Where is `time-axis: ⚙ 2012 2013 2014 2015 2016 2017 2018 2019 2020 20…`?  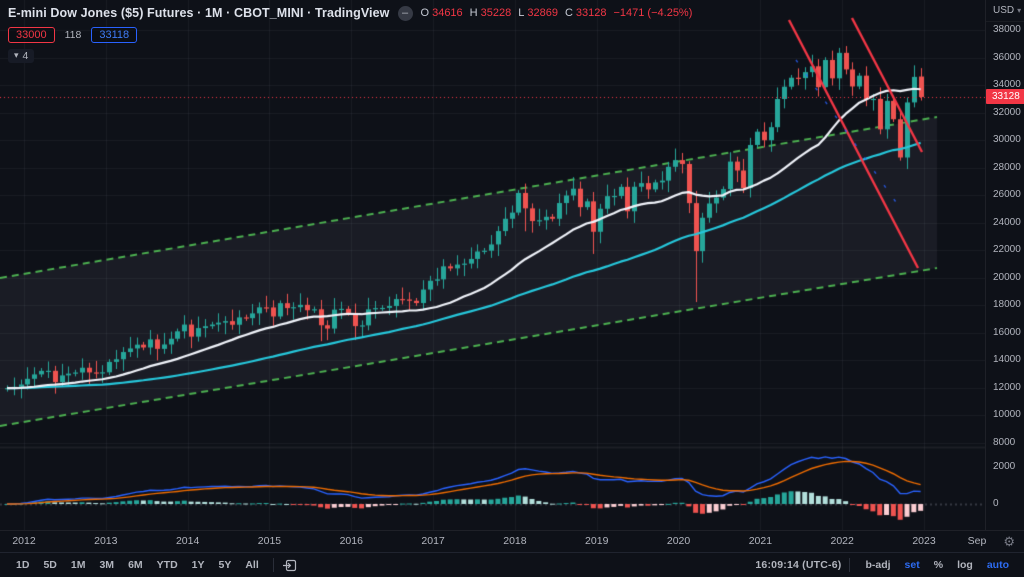 time-axis: ⚙ 2012 2013 2014 2015 2016 2017 2018 2019 2020 20… is located at coordinates (512, 541).